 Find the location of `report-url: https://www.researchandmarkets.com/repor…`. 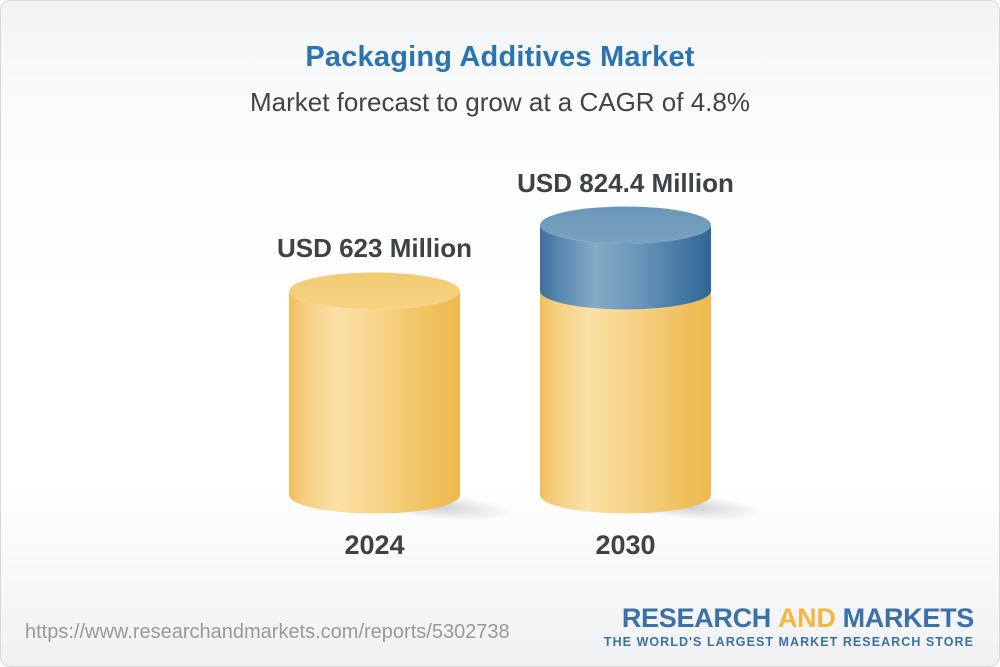

report-url: https://www.researchandmarkets.com/repor… is located at coordinates (267, 632).